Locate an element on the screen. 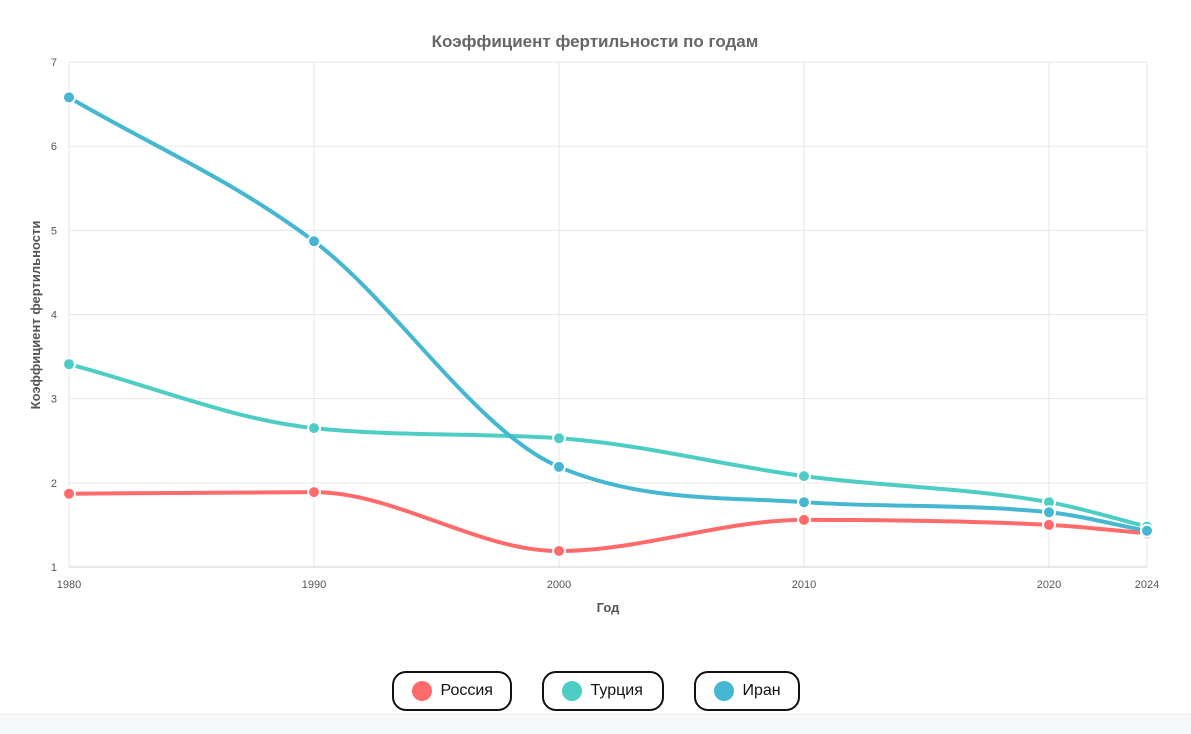 The image size is (1191, 734). x-tick-label: 2000 is located at coordinates (559, 585).